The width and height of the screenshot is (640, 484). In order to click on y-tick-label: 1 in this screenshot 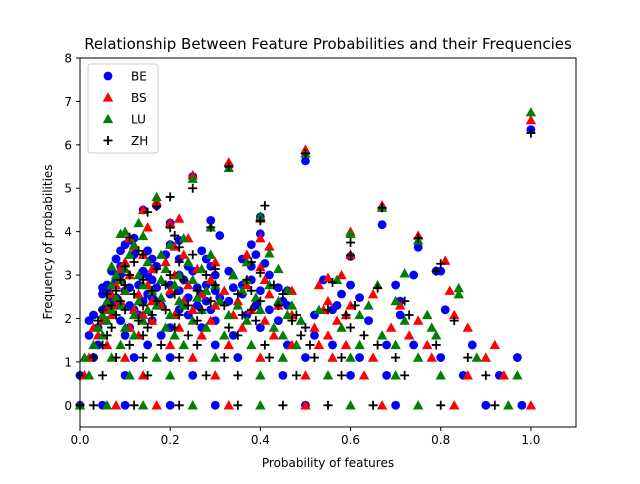, I will do `click(68, 362)`.